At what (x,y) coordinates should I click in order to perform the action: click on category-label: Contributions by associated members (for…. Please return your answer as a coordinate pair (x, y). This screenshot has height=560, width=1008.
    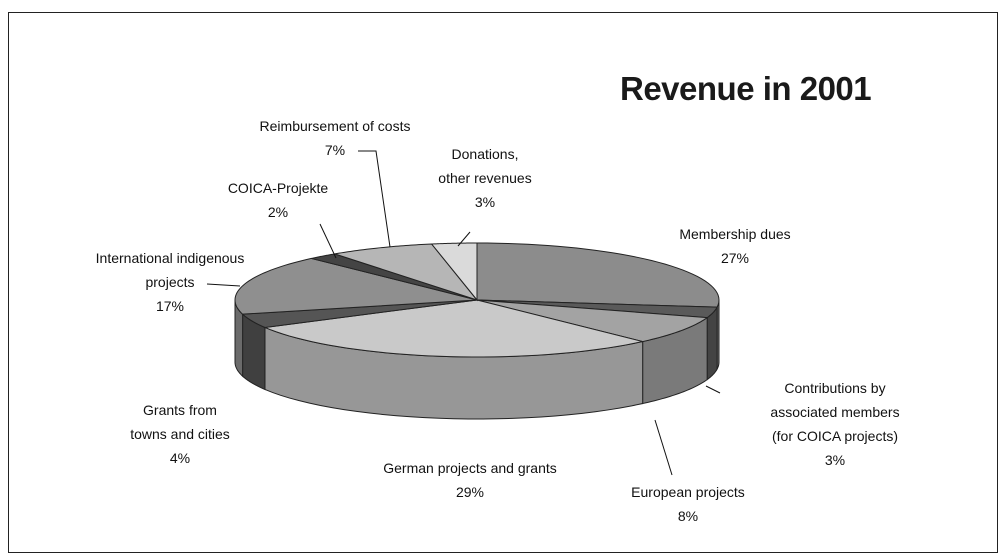
    Looking at the image, I should click on (835, 412).